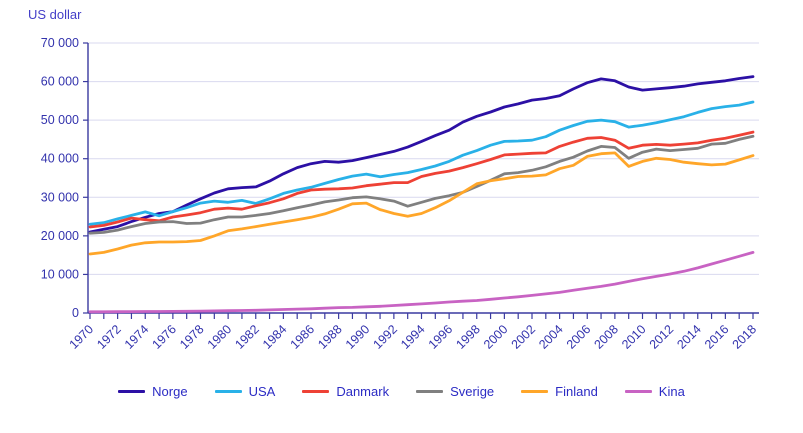  What do you see at coordinates (137, 337) in the screenshot?
I see `x-tick-label: 1974` at bounding box center [137, 337].